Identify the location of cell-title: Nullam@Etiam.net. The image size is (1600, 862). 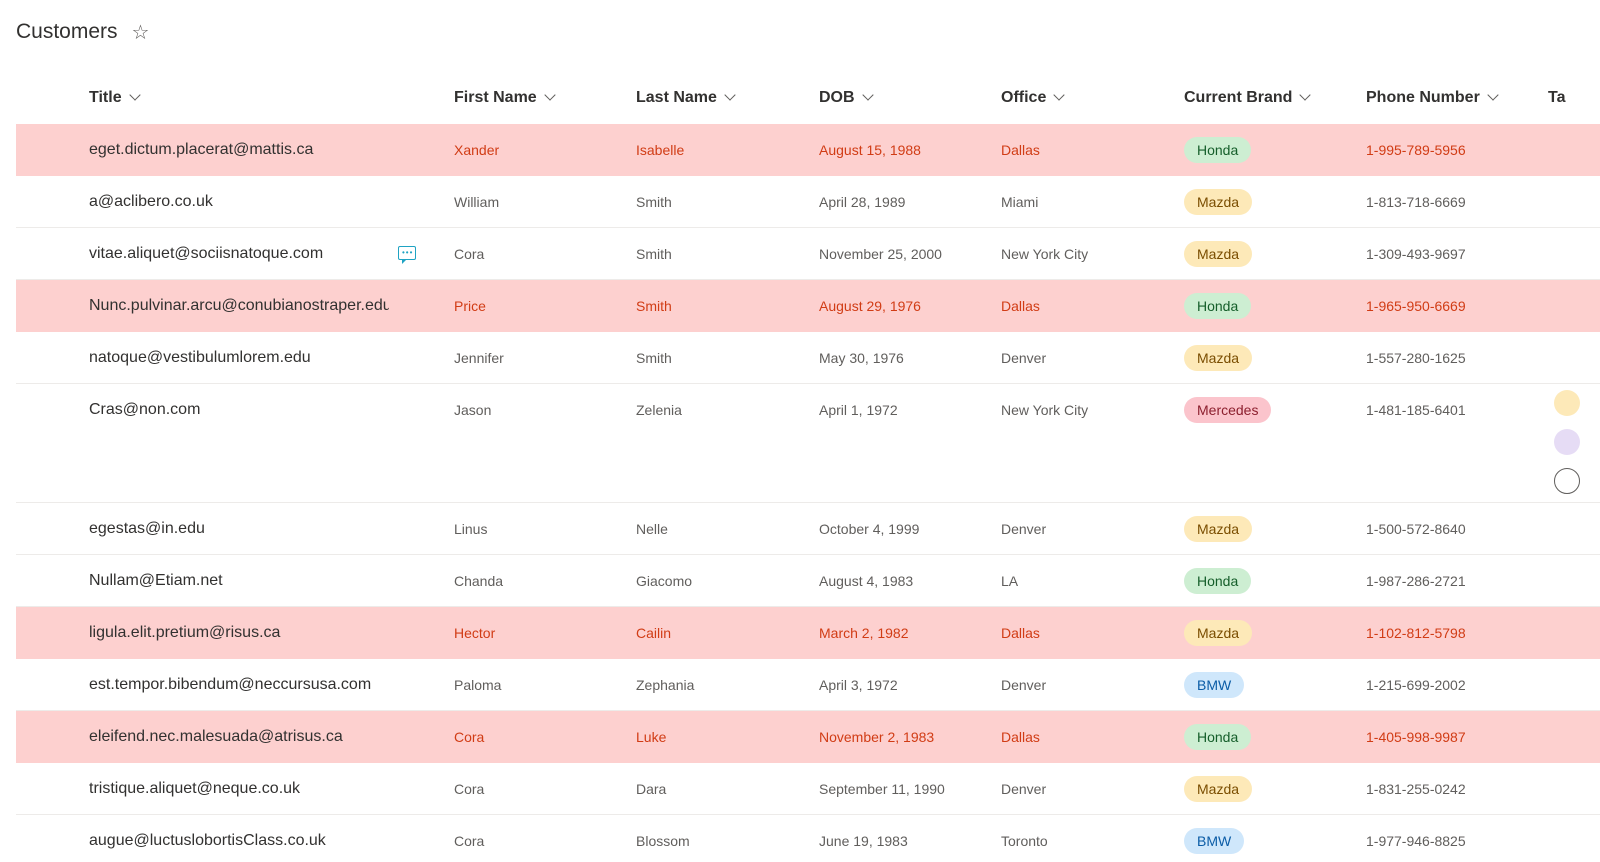
(156, 580).